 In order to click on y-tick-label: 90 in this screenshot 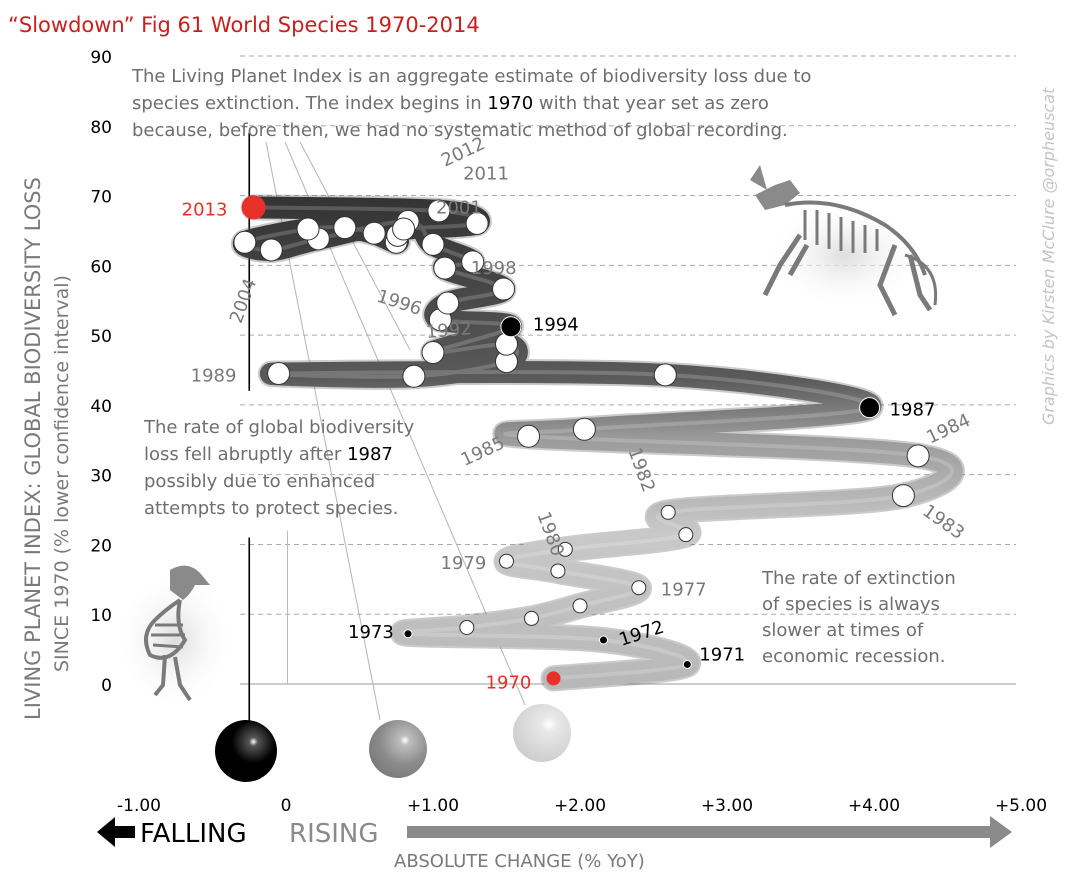, I will do `click(101, 58)`.